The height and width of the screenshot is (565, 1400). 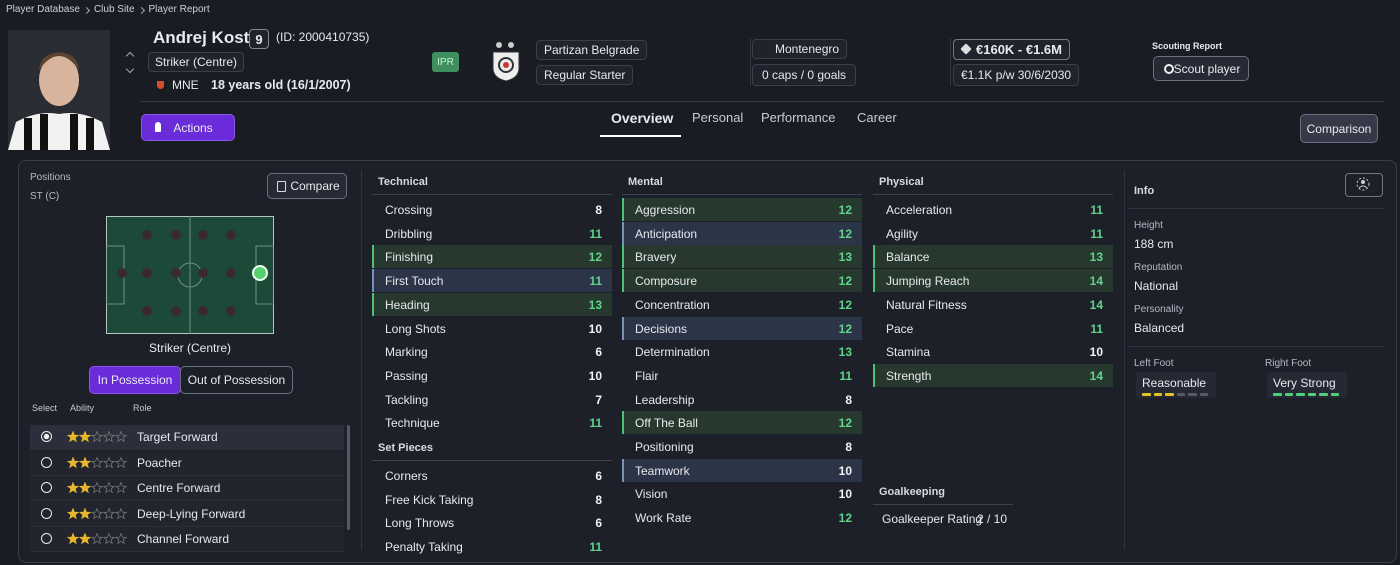 What do you see at coordinates (642, 118) in the screenshot?
I see `tab: Overview` at bounding box center [642, 118].